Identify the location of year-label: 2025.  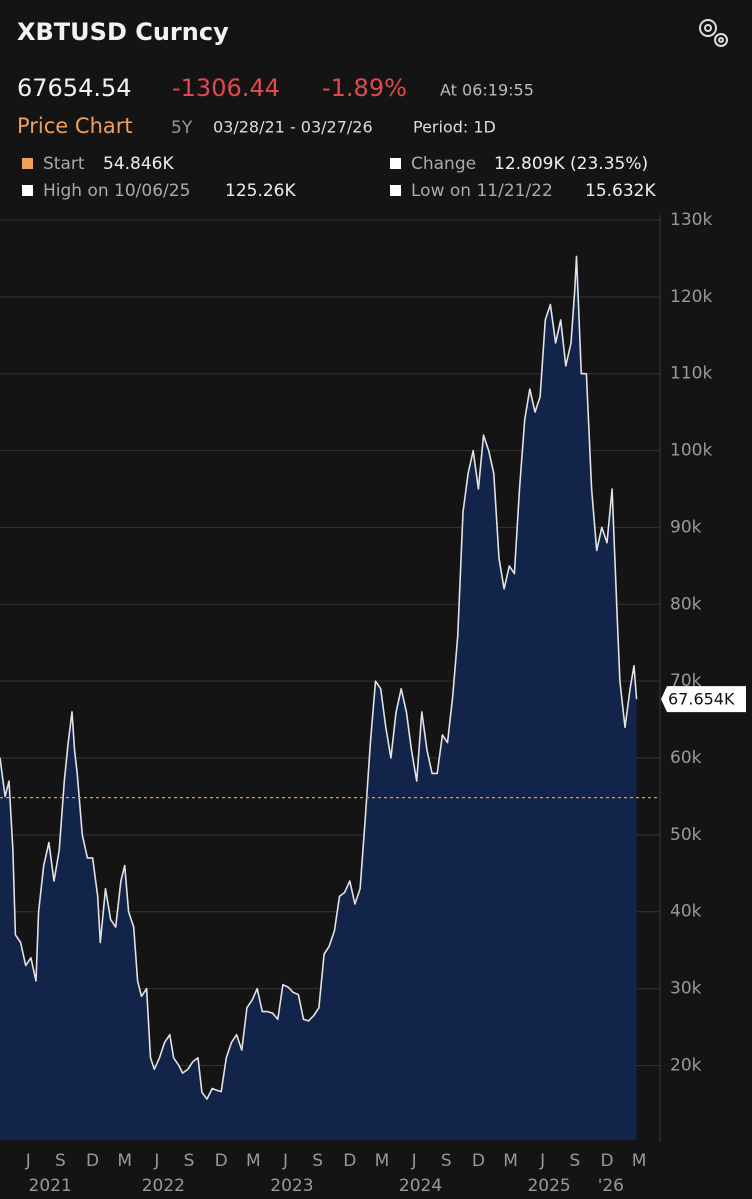
(548, 1186).